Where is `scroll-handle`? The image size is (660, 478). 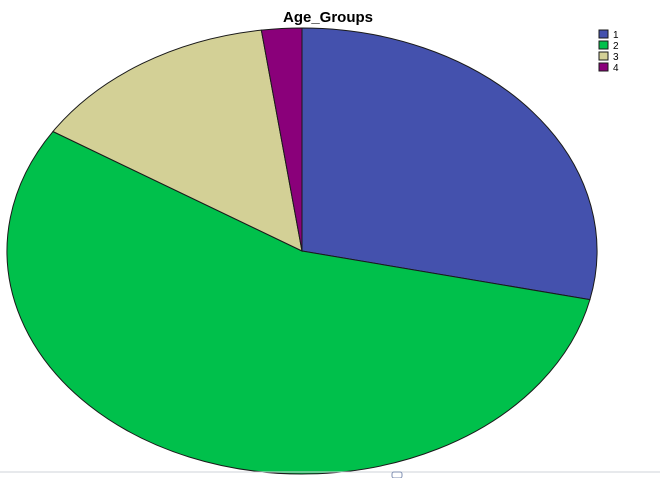 scroll-handle is located at coordinates (397, 474).